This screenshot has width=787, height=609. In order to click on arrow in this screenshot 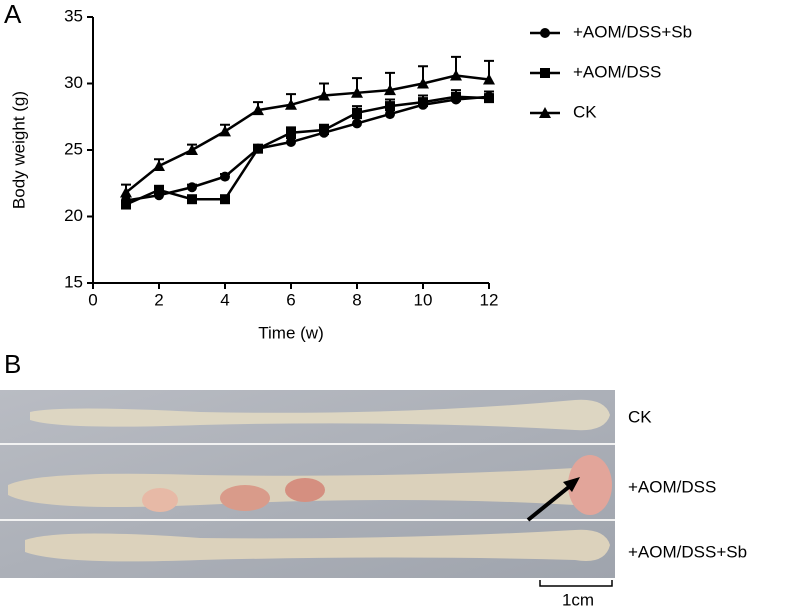, I will do `click(551, 501)`.